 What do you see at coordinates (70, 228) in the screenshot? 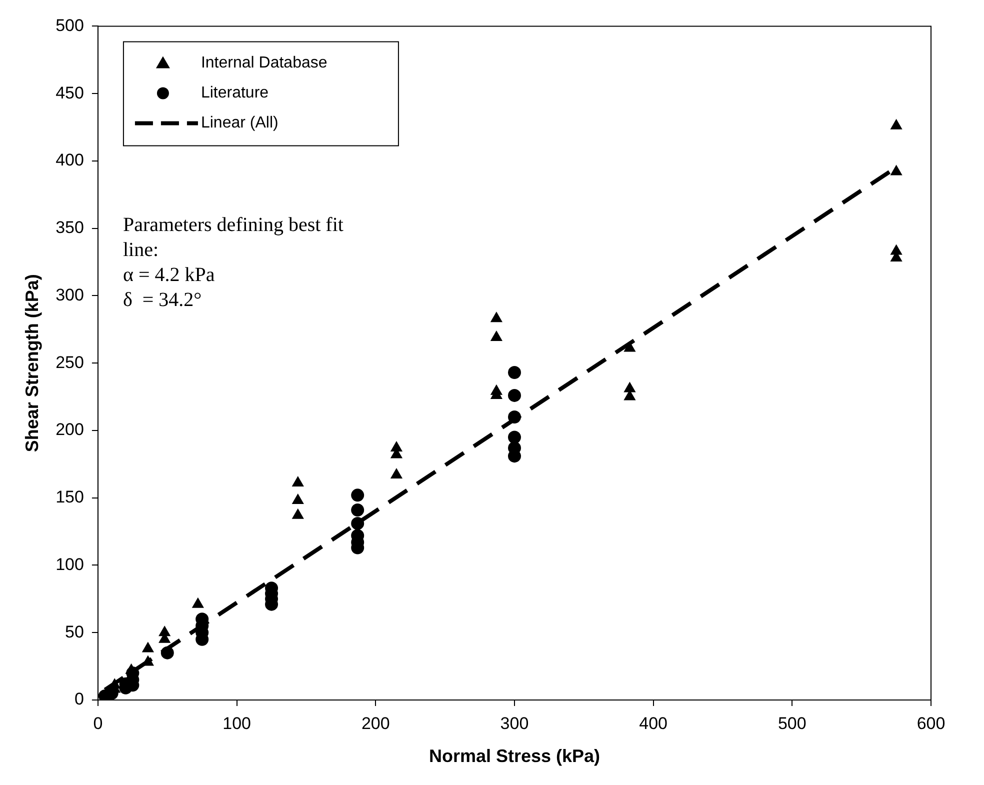
I see `y-tick-label: 350` at bounding box center [70, 228].